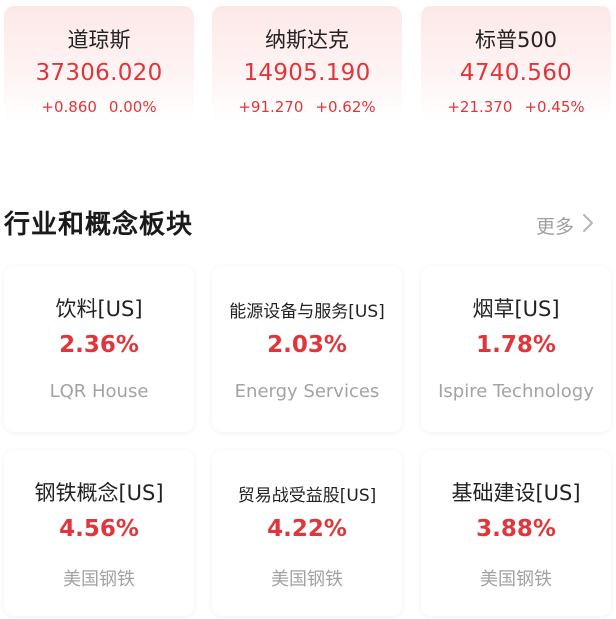 This screenshot has width=616, height=619. What do you see at coordinates (516, 107) in the screenshot?
I see `index-change-row: +21.370 +0.45%` at bounding box center [516, 107].